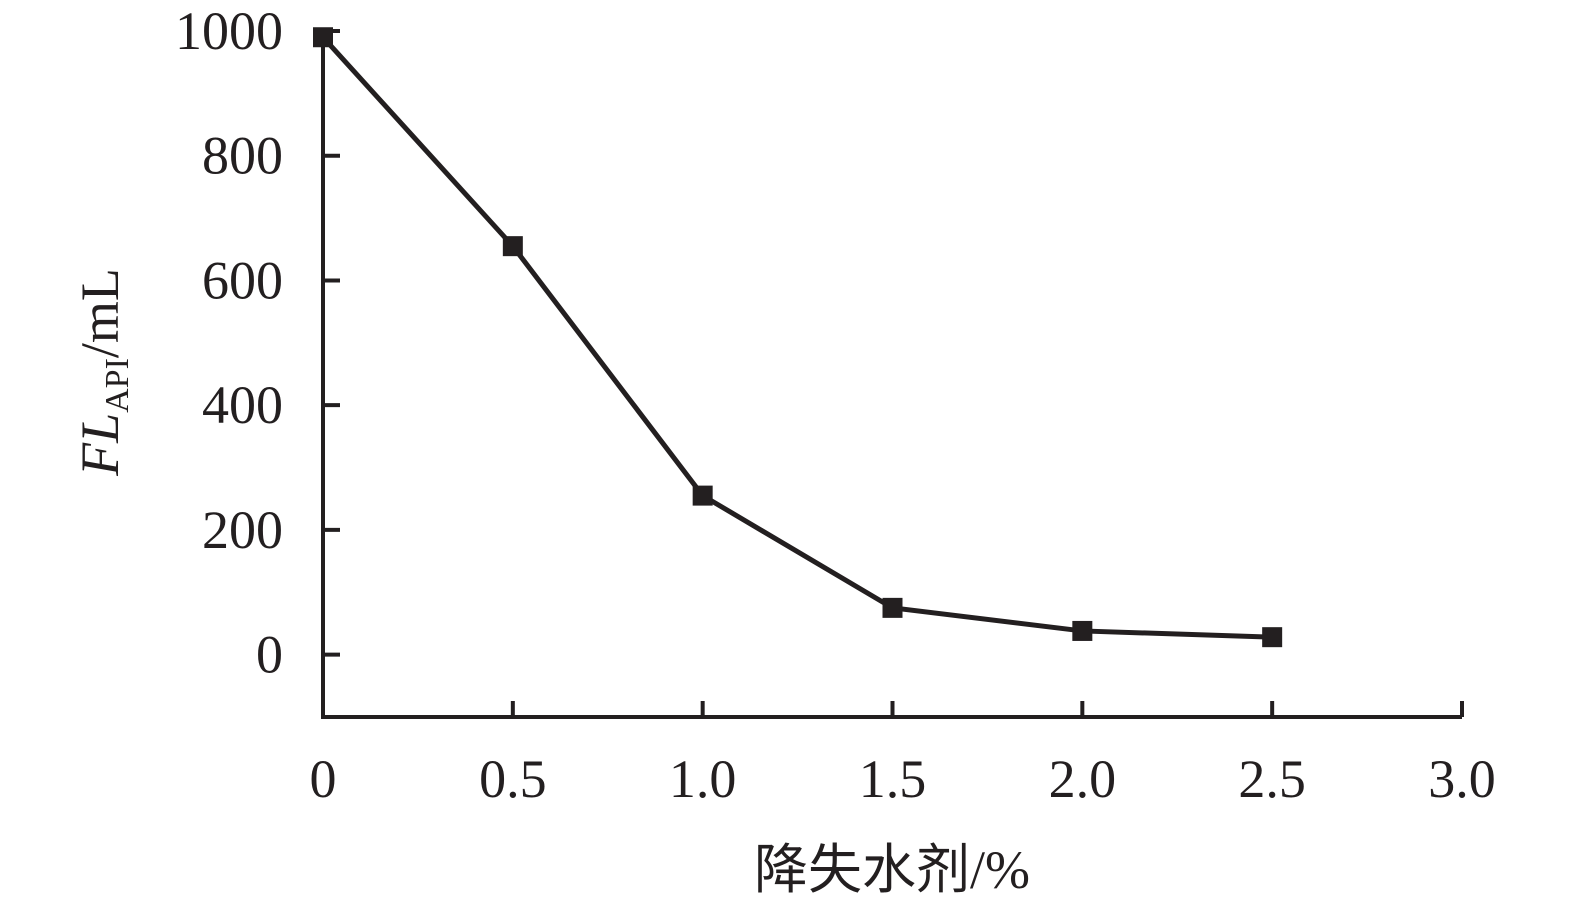 The height and width of the screenshot is (911, 1575). Describe the element at coordinates (242, 530) in the screenshot. I see `y-tick-label: 200` at that location.